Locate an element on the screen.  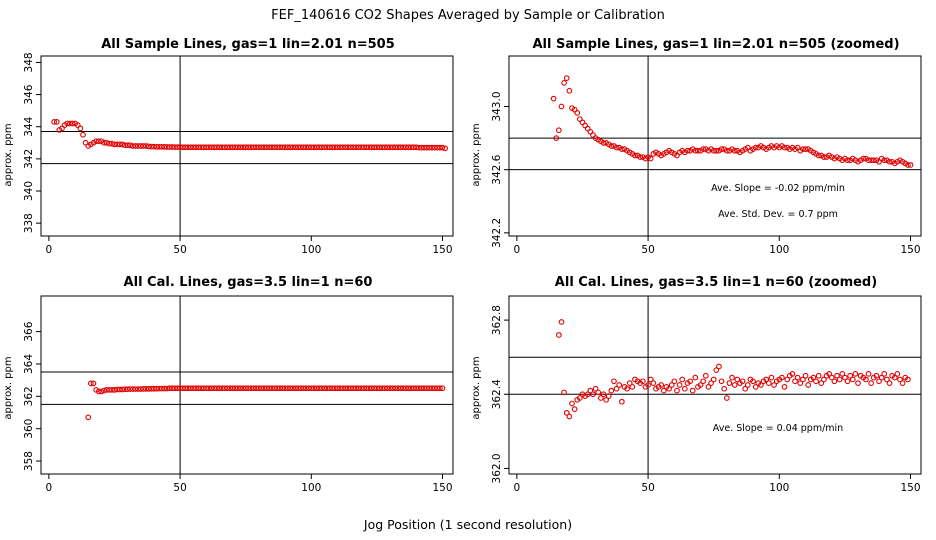
panel-sample-lines-zoomed-ylabel: approx. ppm is located at coordinates (476, 154).